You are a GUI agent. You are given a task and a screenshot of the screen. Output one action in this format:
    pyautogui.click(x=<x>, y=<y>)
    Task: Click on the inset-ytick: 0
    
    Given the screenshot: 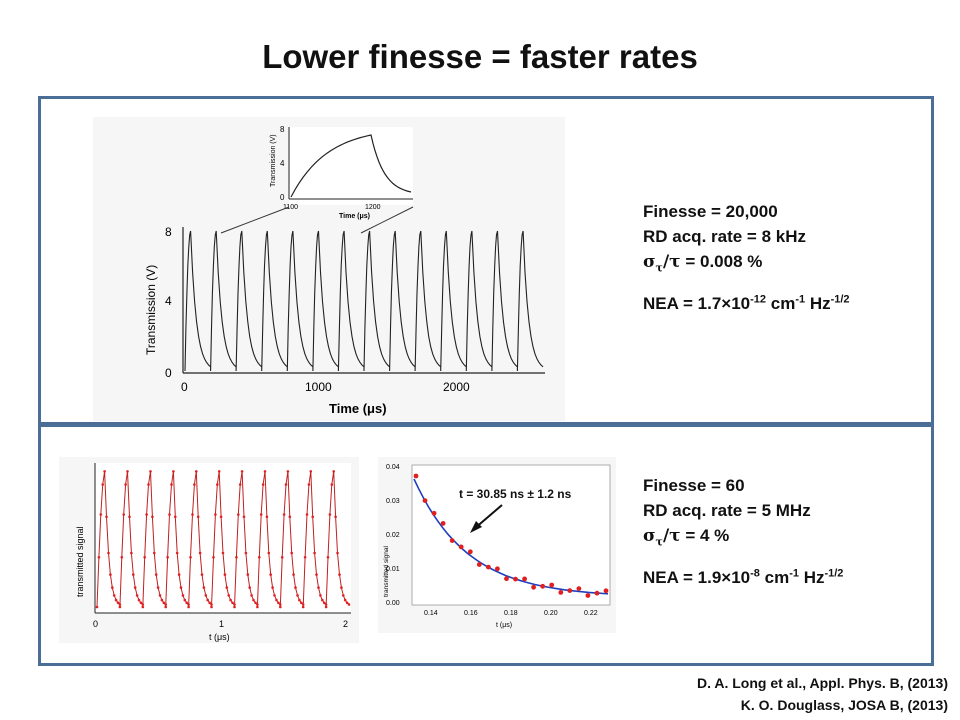 What is the action you would take?
    pyautogui.click(x=282, y=197)
    